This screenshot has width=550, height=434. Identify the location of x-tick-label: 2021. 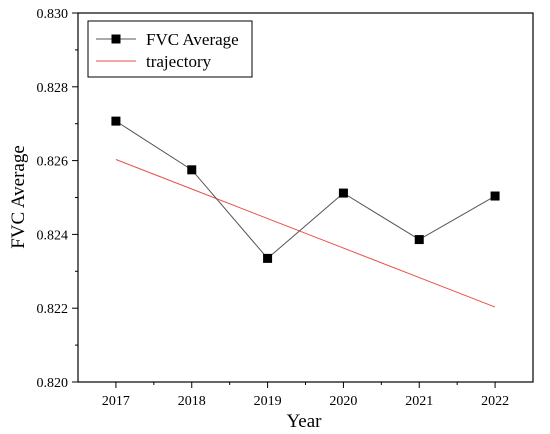
(419, 401).